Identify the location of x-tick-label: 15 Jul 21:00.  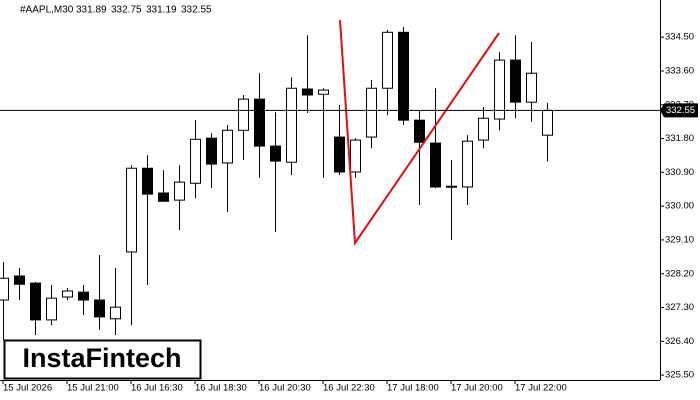
(93, 388).